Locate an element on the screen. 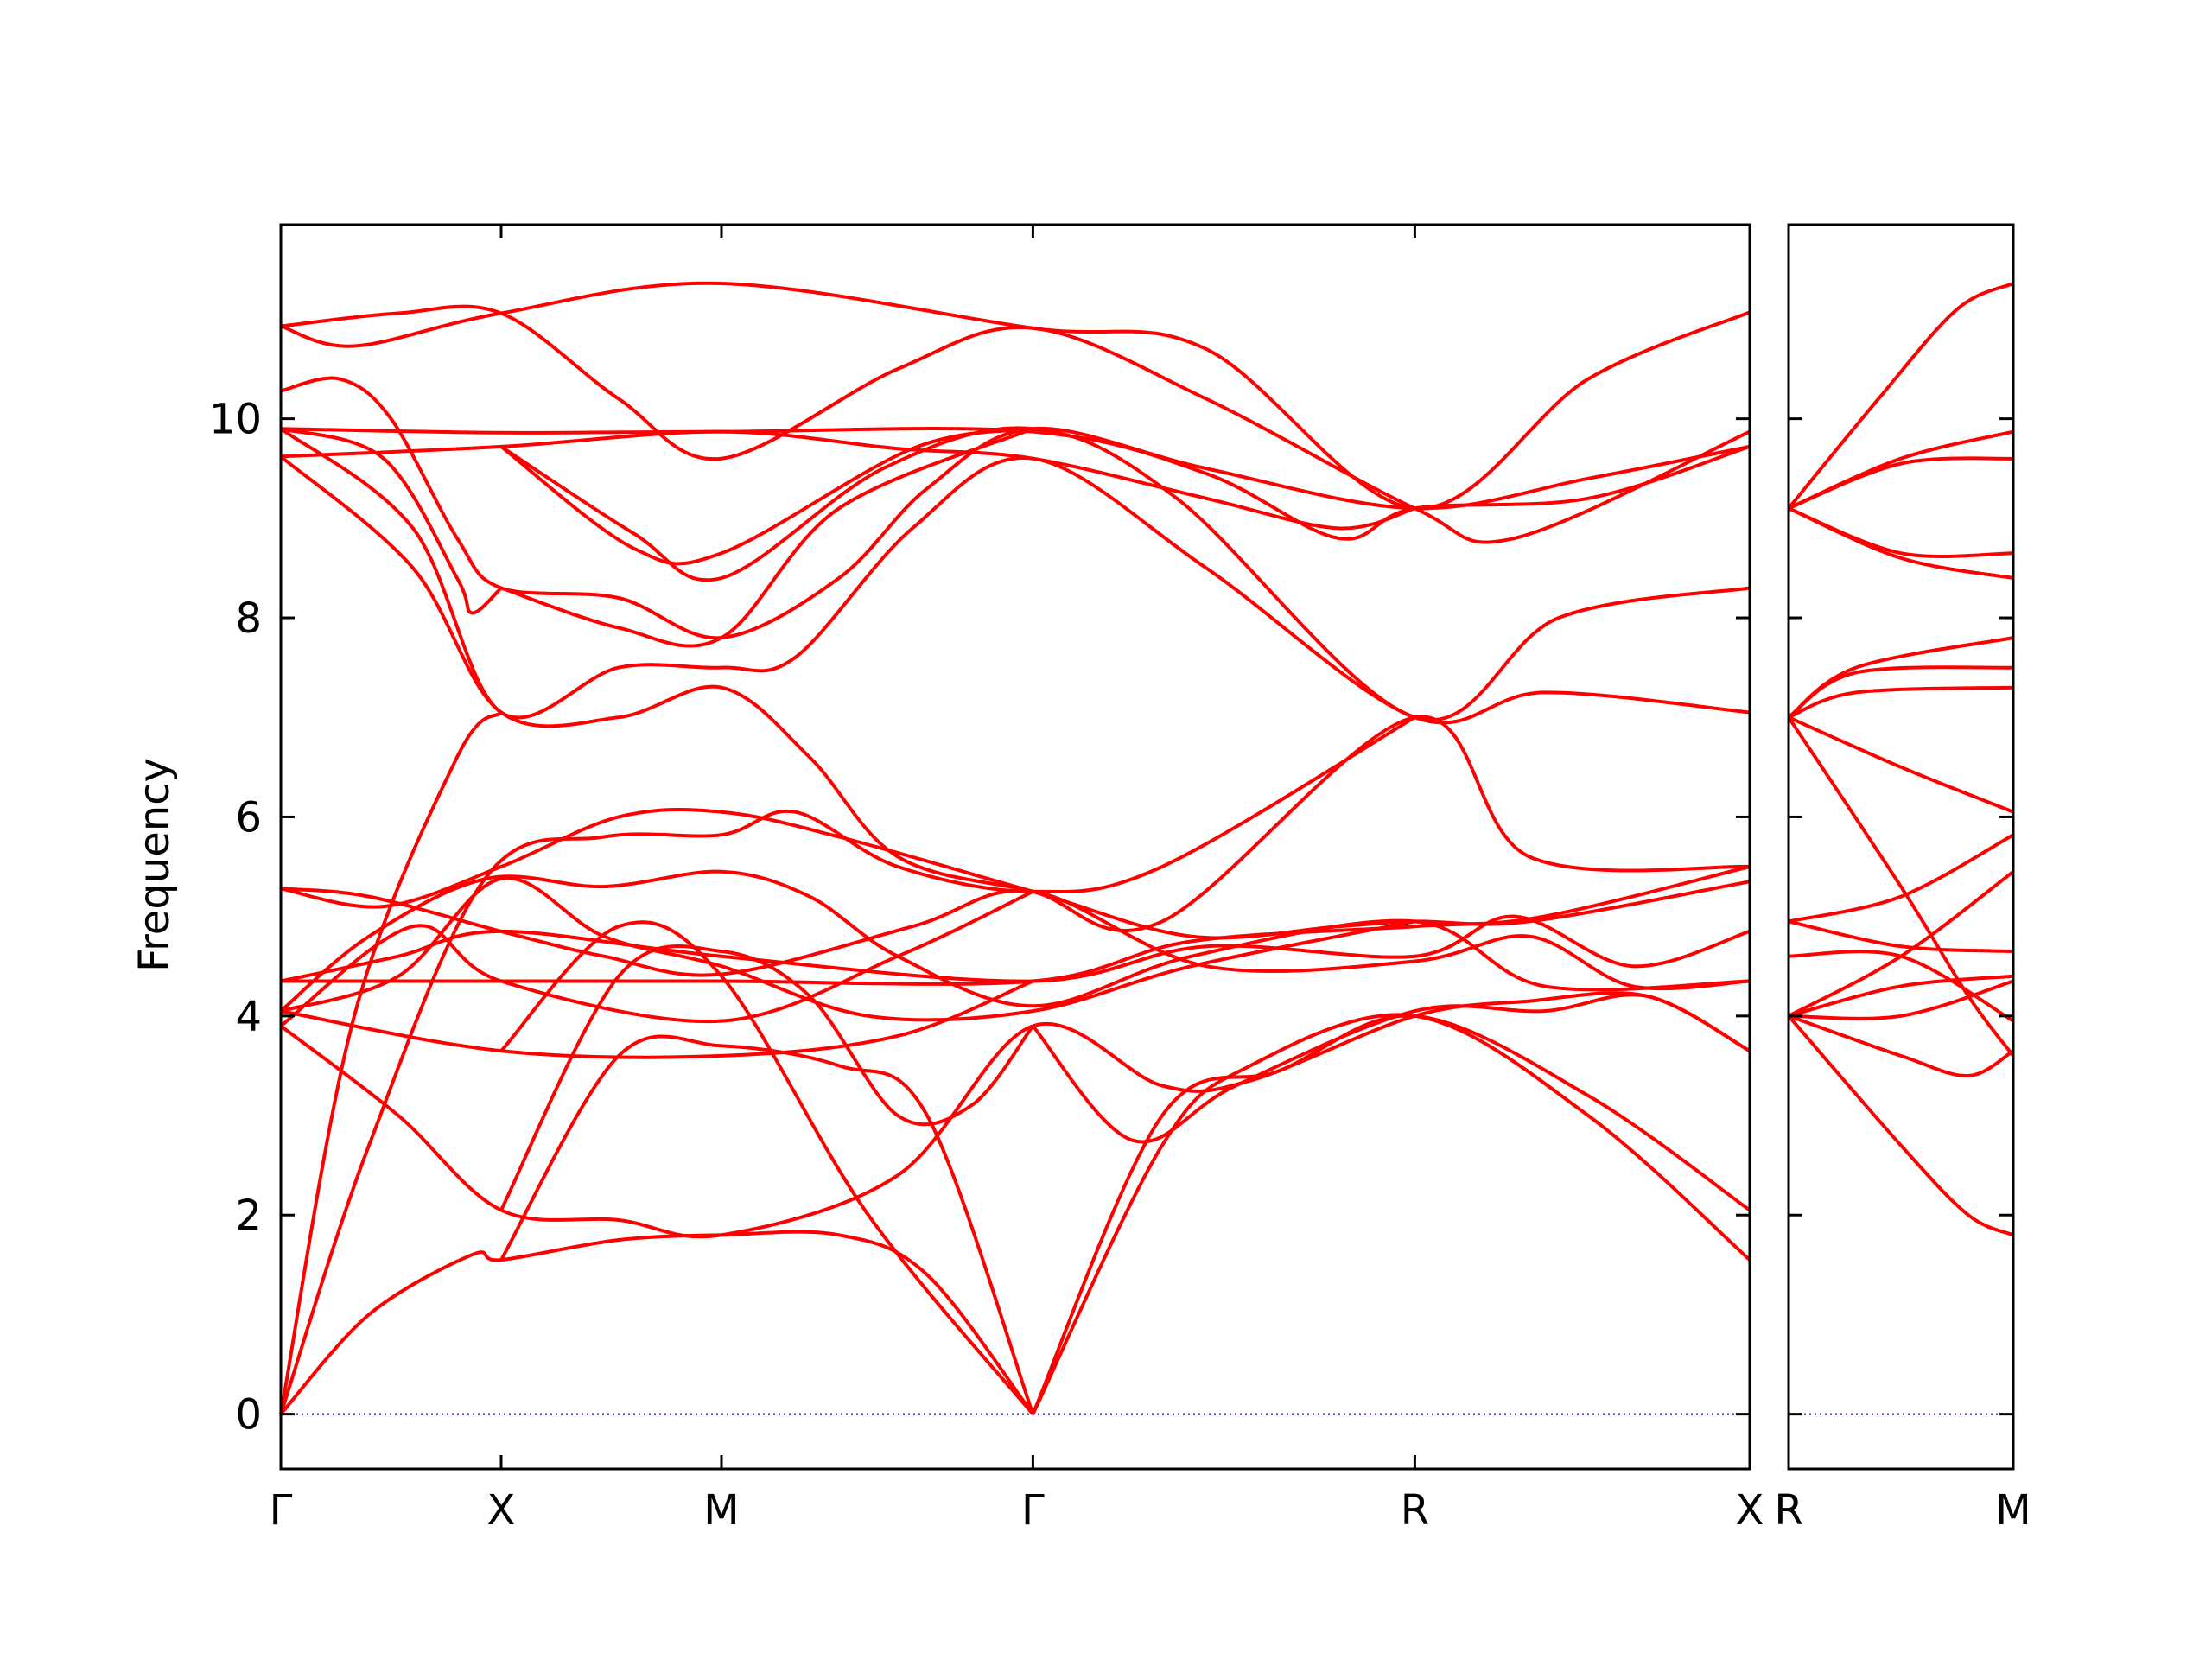 This screenshot has width=2212, height=1659. y-tick-label: 2 is located at coordinates (248, 1216).